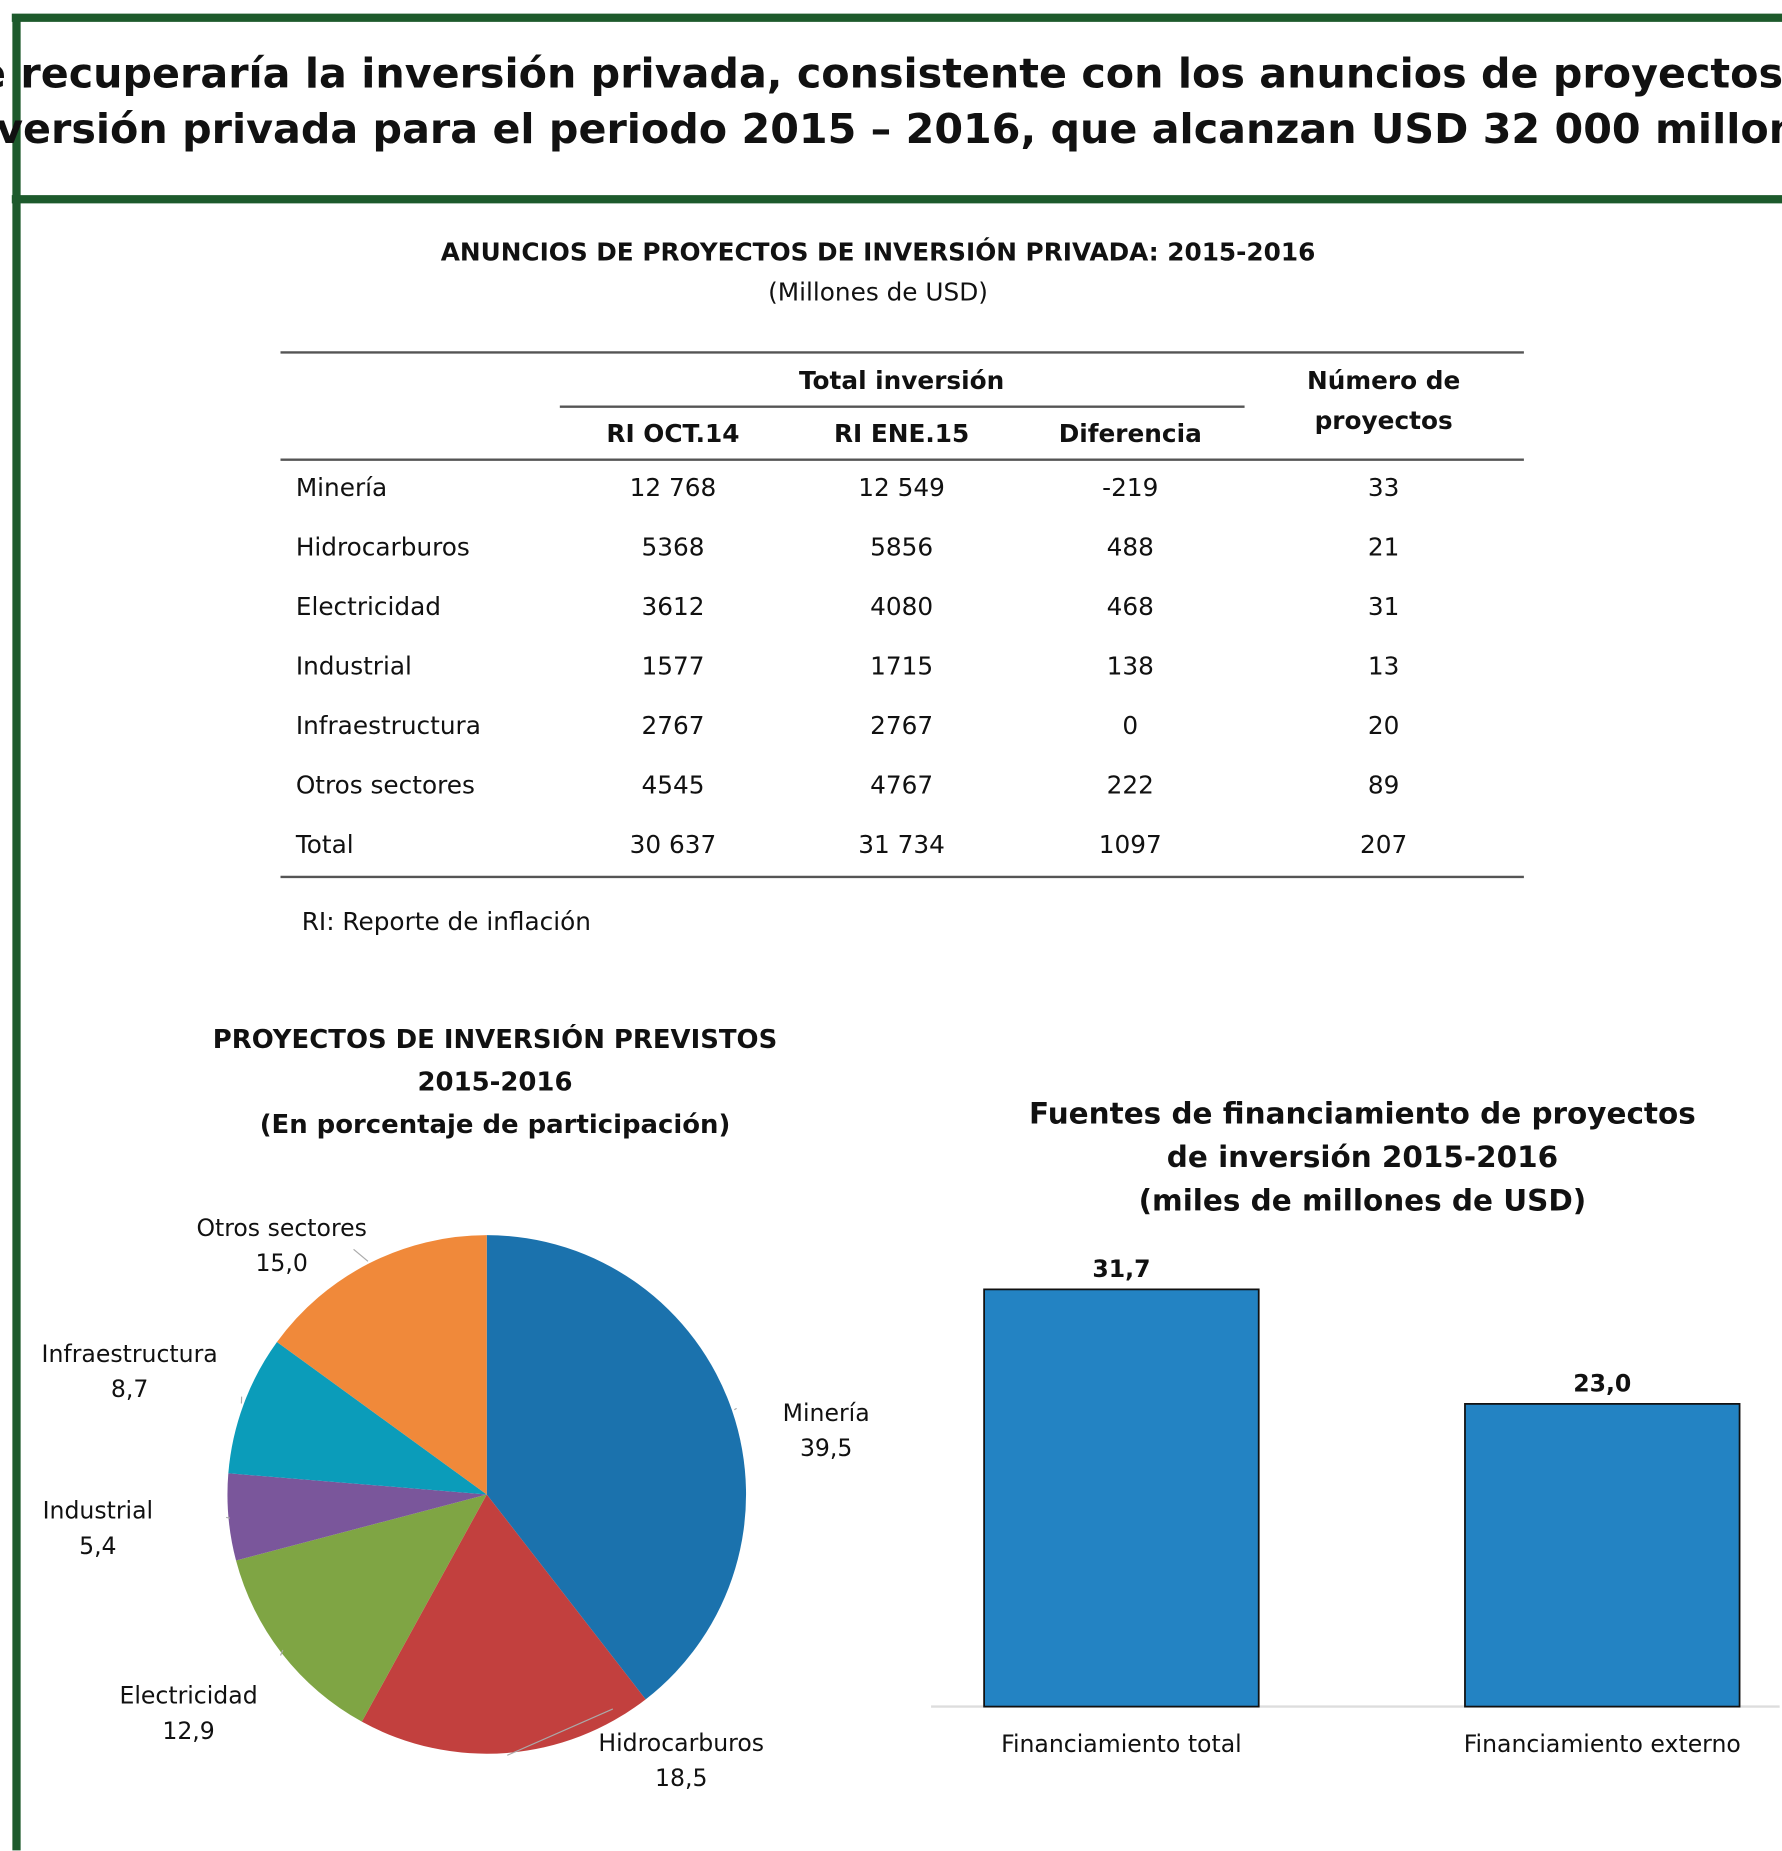 This screenshot has width=1782, height=1851. What do you see at coordinates (672, 606) in the screenshot?
I see `cell: 3612` at bounding box center [672, 606].